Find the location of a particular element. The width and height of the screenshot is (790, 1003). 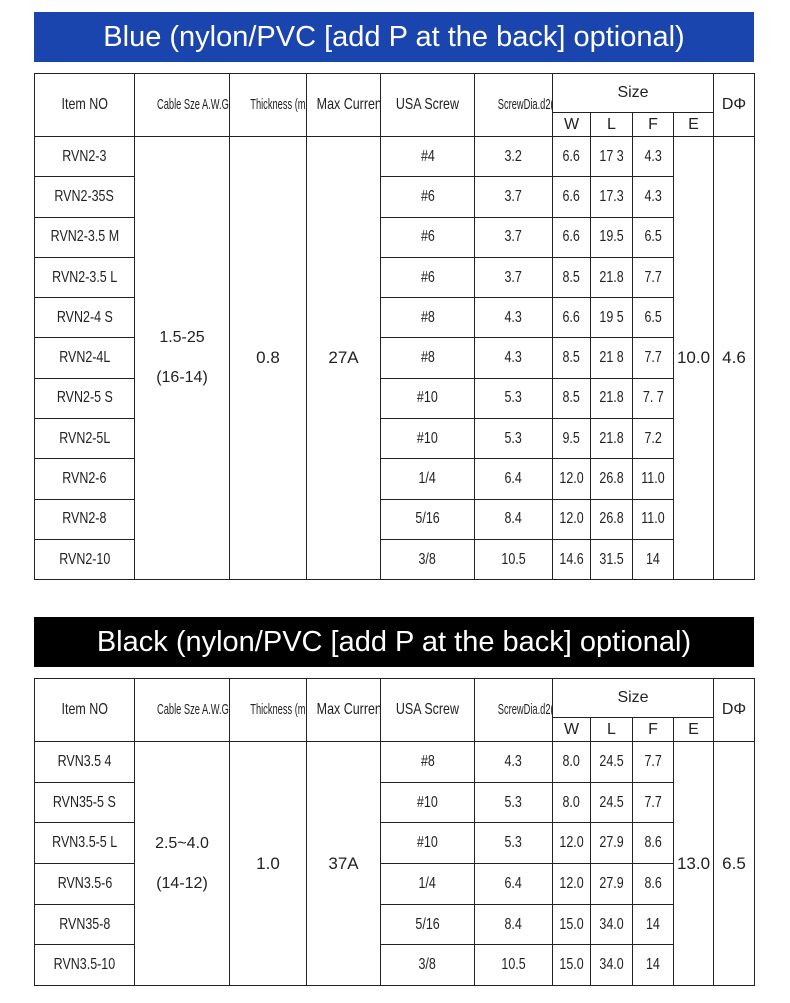

f-cell-text: 8.6 is located at coordinates (653, 843).